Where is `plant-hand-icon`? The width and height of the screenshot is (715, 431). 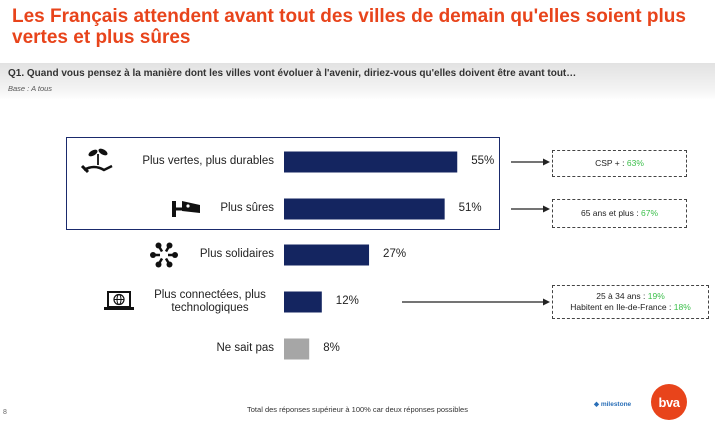 plant-hand-icon is located at coordinates (96, 161).